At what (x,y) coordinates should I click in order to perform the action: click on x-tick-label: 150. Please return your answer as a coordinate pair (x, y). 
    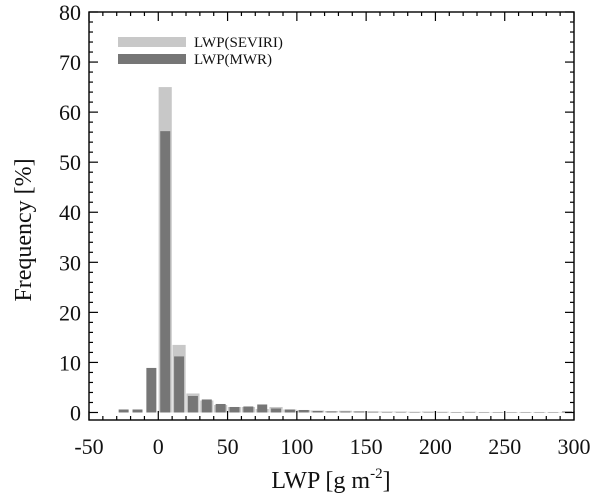
    Looking at the image, I should click on (366, 446).